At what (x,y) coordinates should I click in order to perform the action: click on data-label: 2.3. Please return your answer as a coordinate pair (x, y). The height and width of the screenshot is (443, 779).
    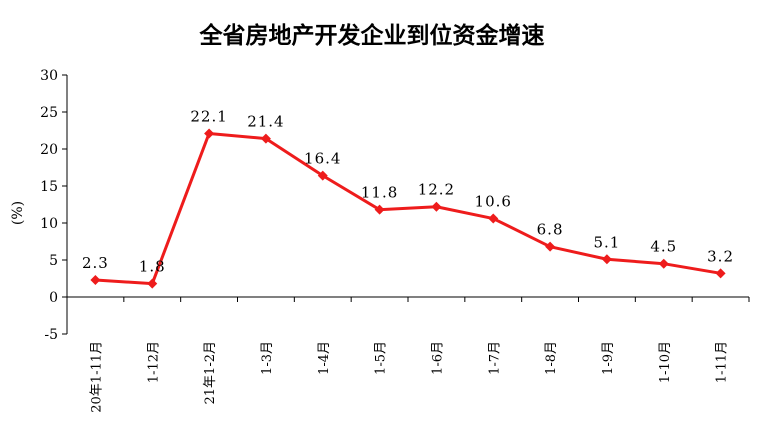
    Looking at the image, I should click on (95, 263).